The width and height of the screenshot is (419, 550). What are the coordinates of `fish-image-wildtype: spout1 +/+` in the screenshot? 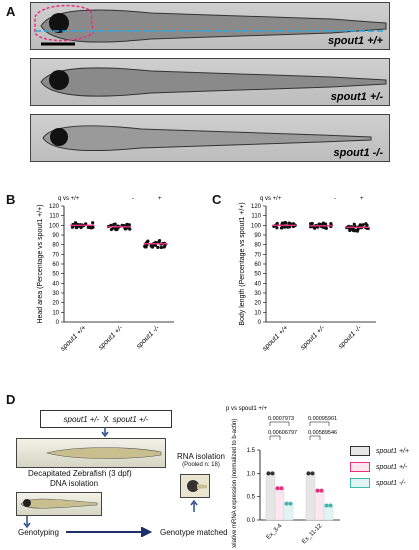 It's located at (210, 26).